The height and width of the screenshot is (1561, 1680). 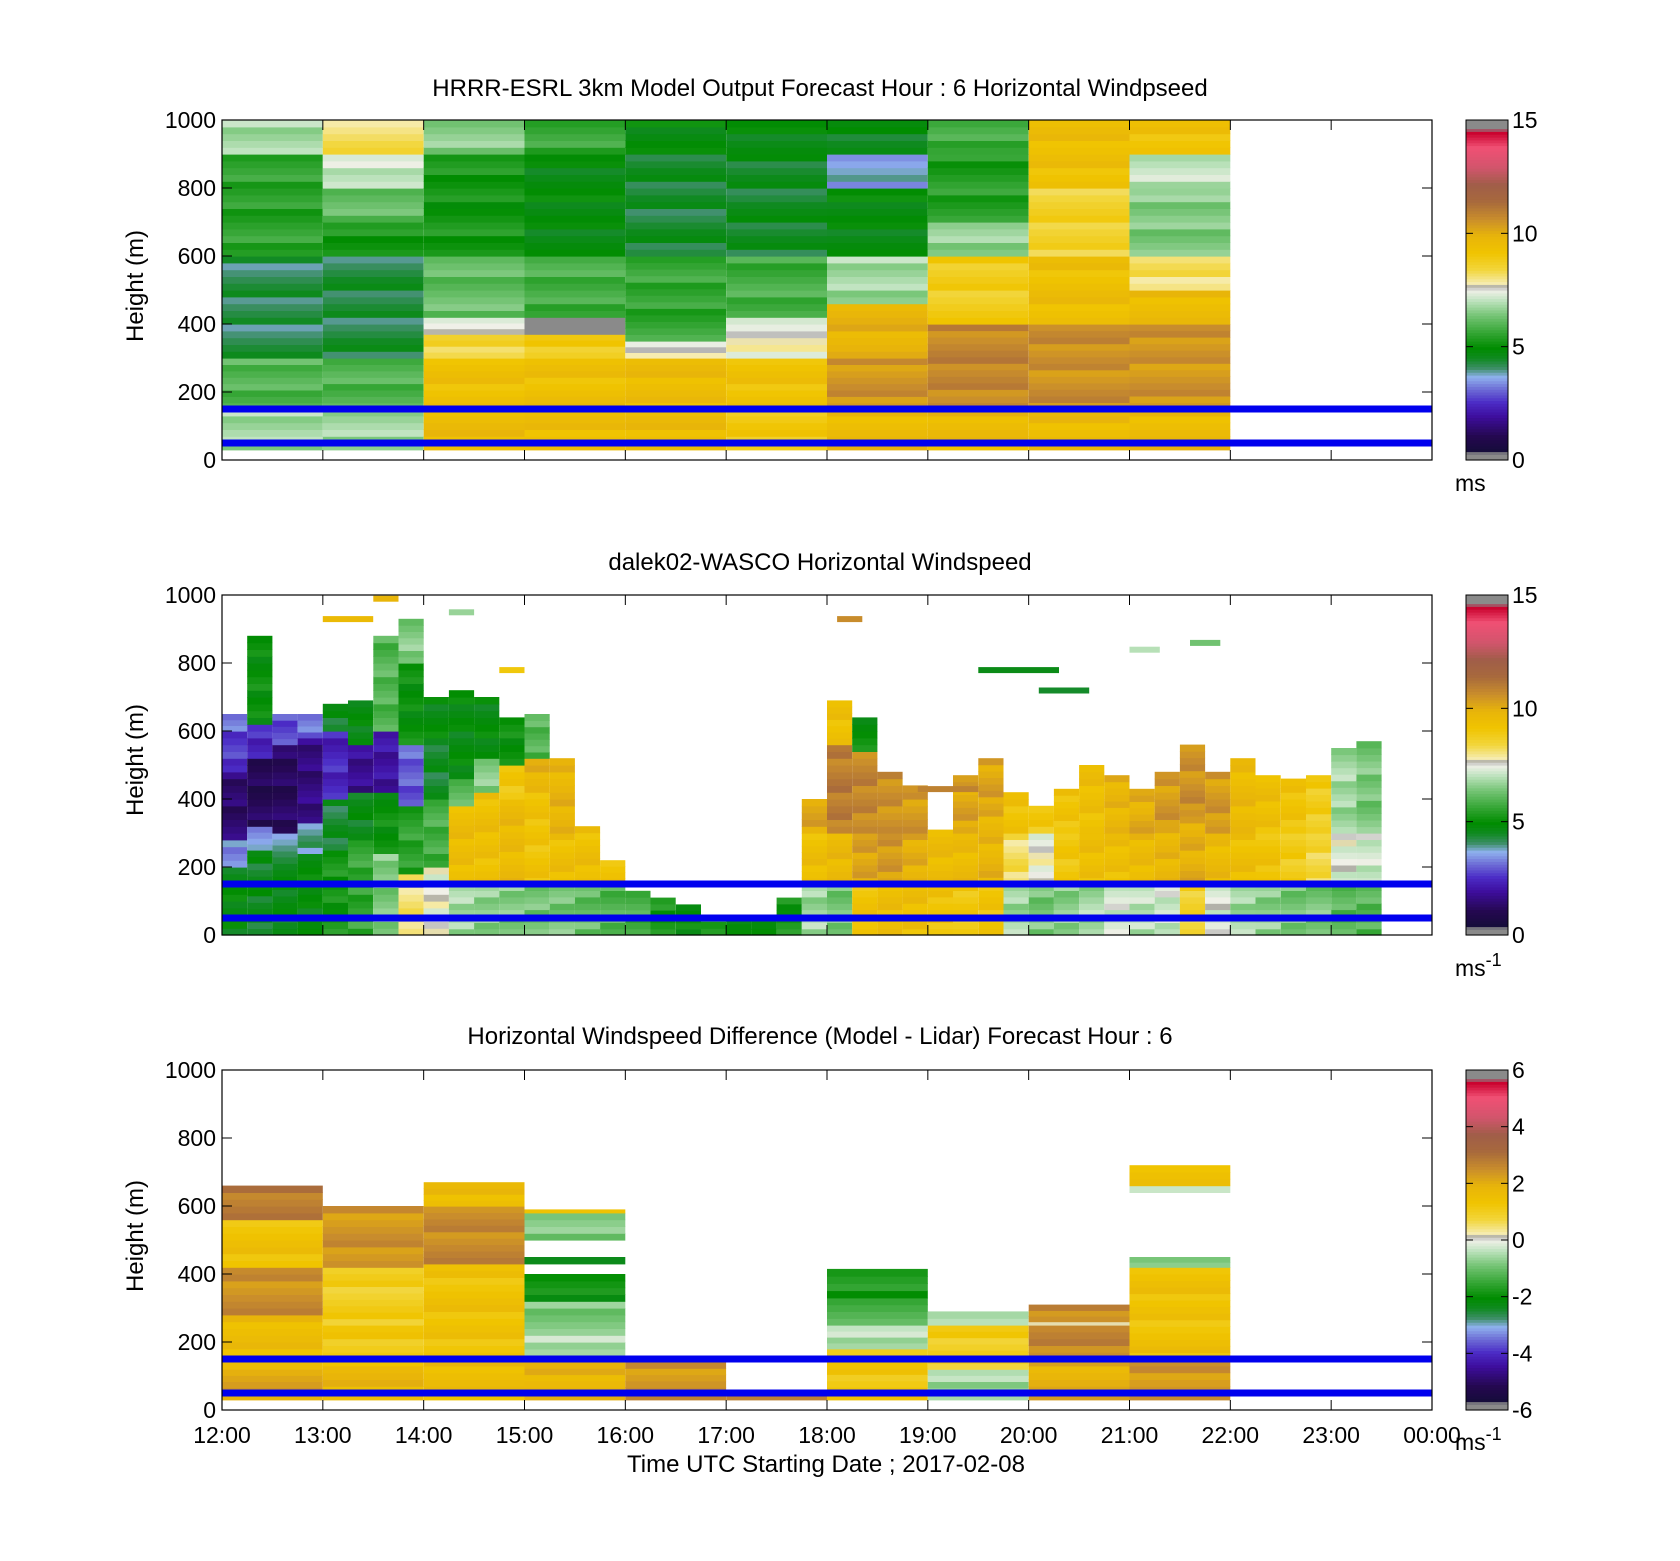 What do you see at coordinates (1478, 965) in the screenshot?
I see `panel-lidar-unit: ms-1` at bounding box center [1478, 965].